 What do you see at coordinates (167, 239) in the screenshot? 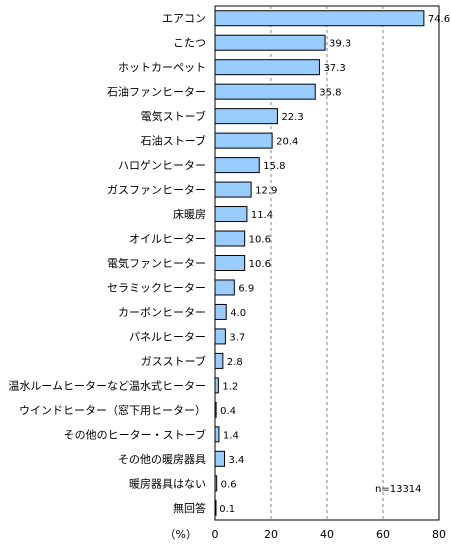
I see `category-label: オイルヒーター` at bounding box center [167, 239].